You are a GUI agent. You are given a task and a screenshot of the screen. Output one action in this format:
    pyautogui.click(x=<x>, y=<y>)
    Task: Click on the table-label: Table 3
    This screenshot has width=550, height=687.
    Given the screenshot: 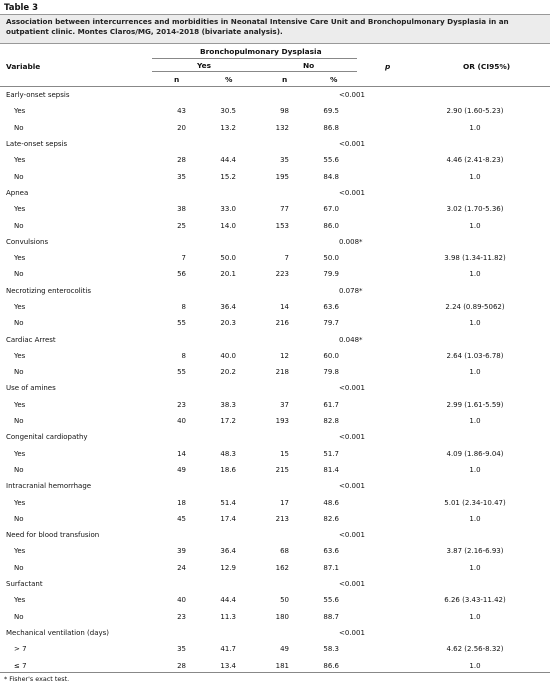 What is the action you would take?
    pyautogui.click(x=21, y=8)
    